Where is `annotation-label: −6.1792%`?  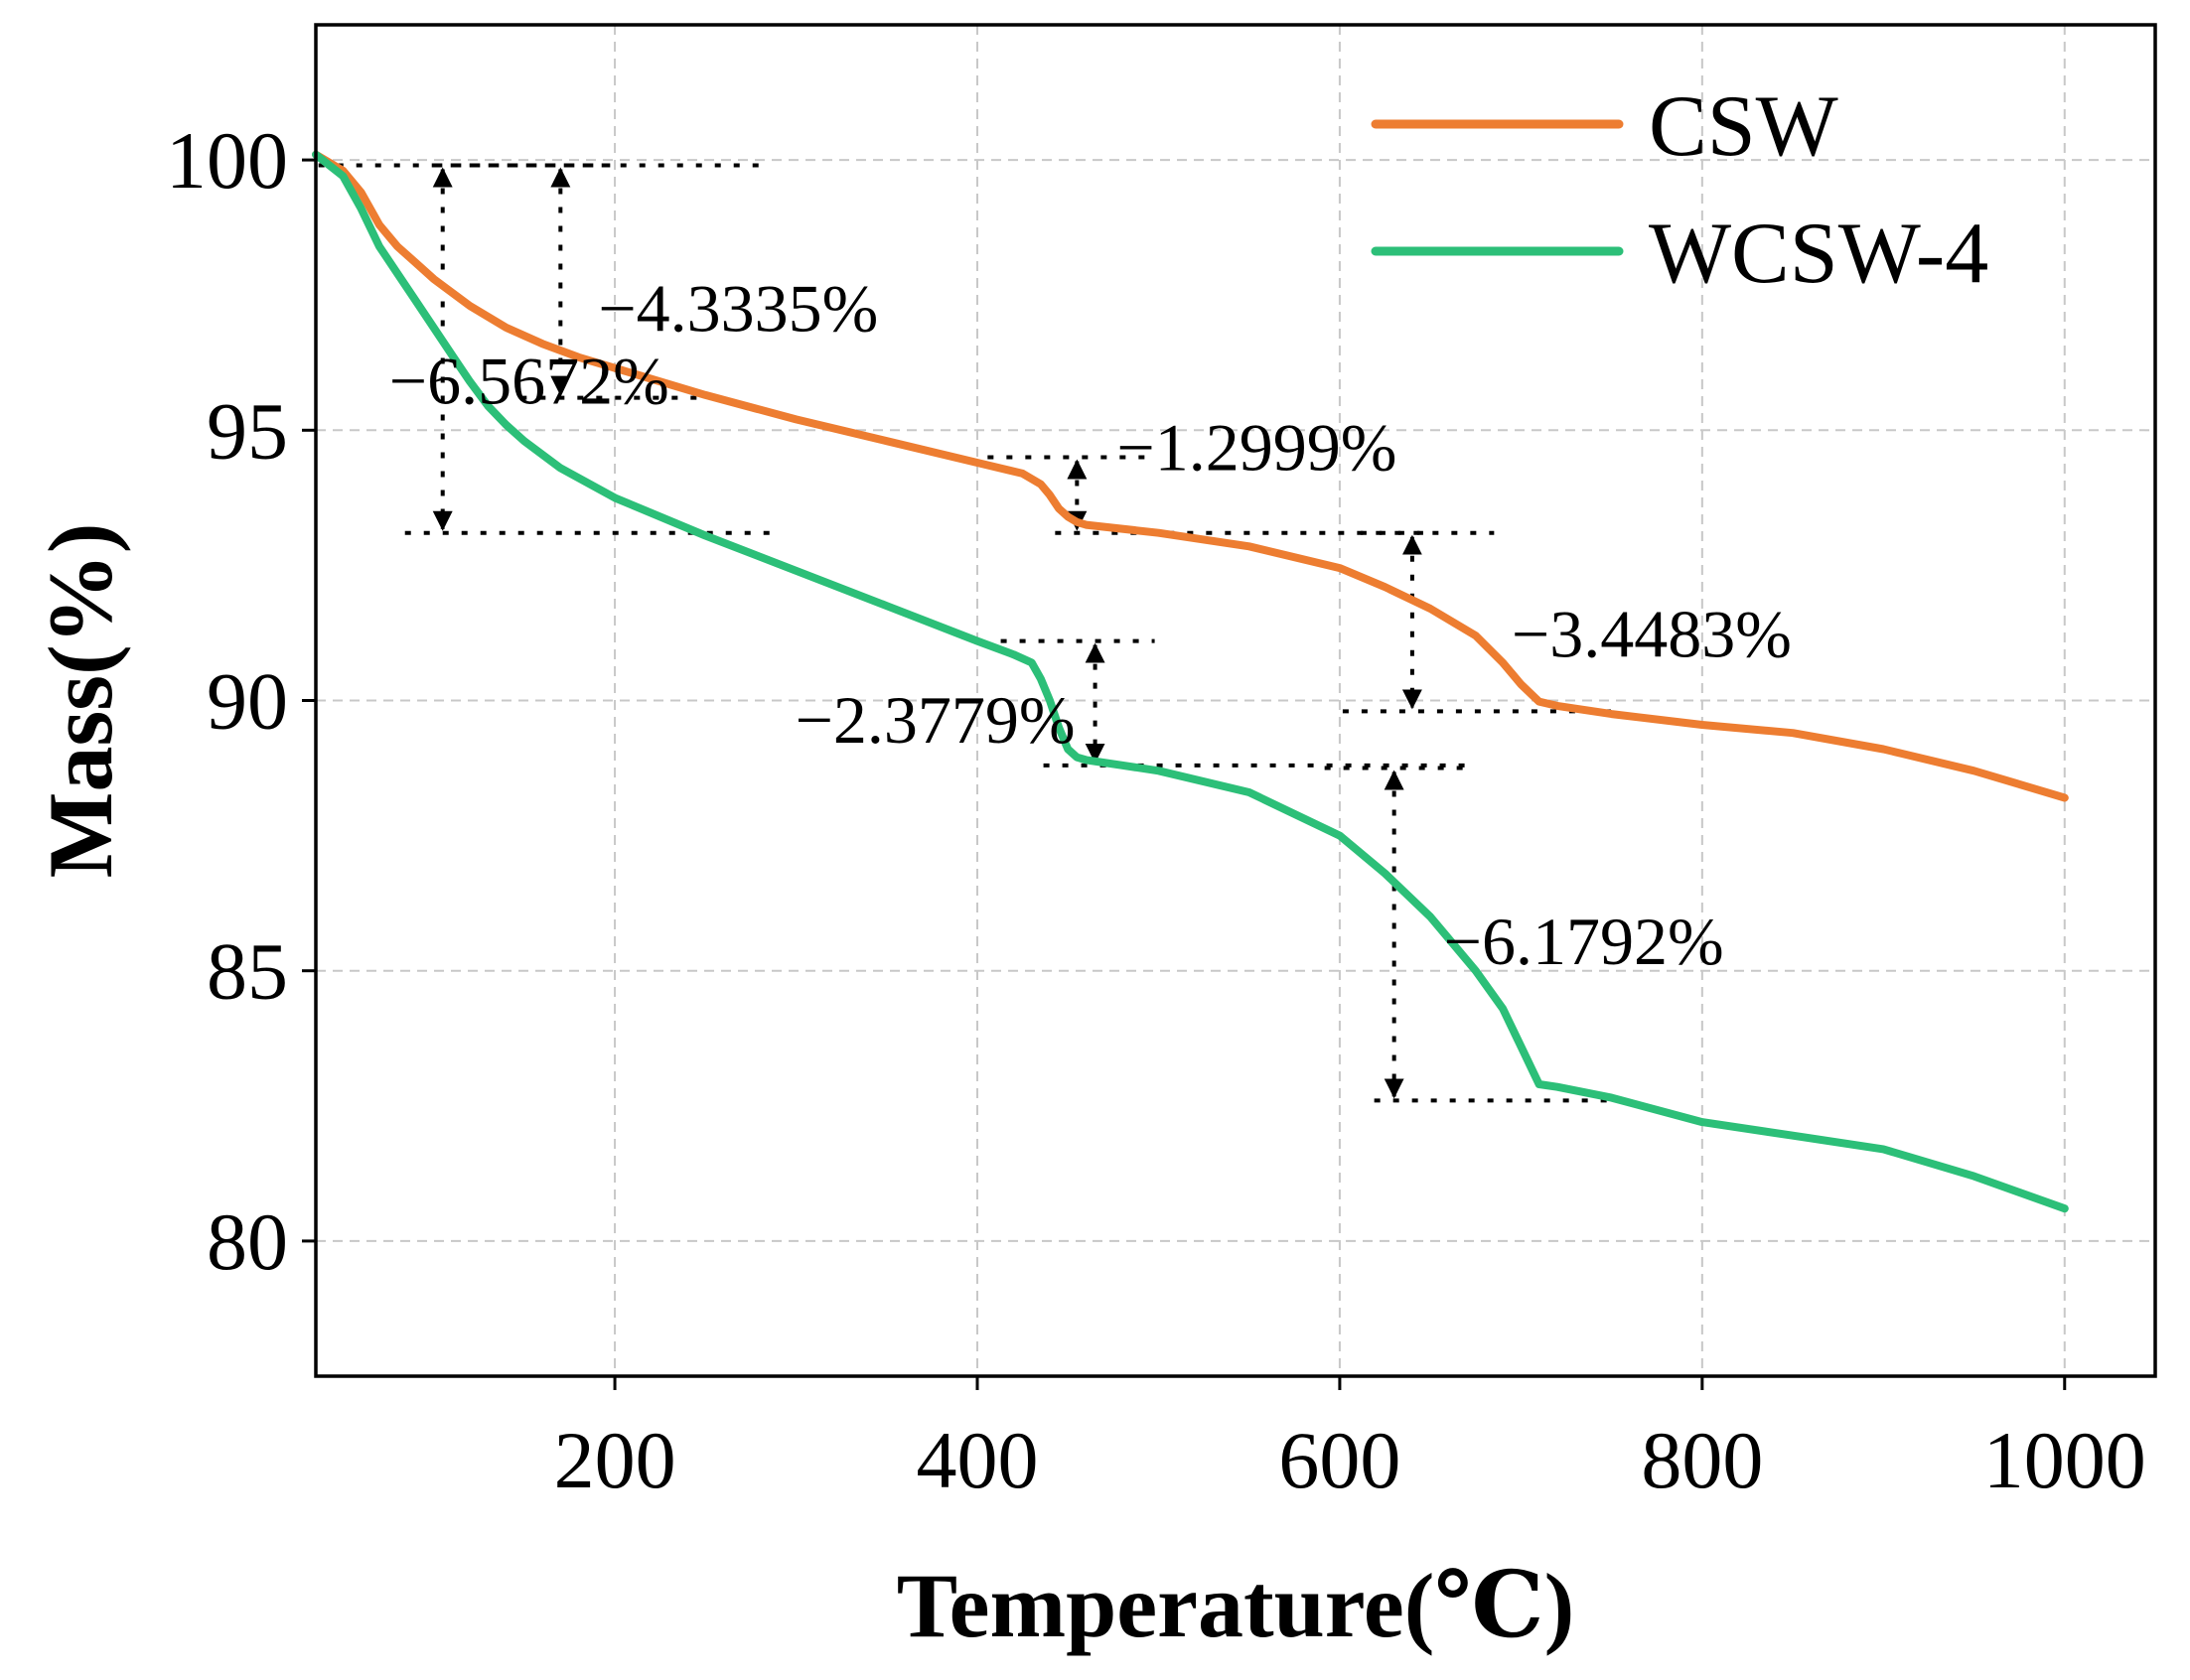
annotation-label: −6.1792% is located at coordinates (1584, 941).